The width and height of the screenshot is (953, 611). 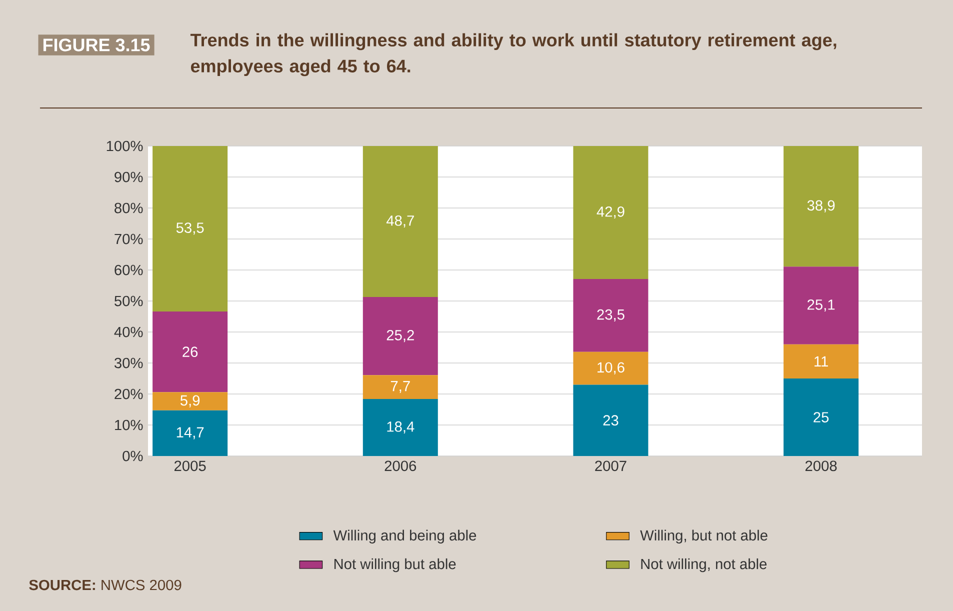 What do you see at coordinates (128, 301) in the screenshot?
I see `y-tick-label: 50%` at bounding box center [128, 301].